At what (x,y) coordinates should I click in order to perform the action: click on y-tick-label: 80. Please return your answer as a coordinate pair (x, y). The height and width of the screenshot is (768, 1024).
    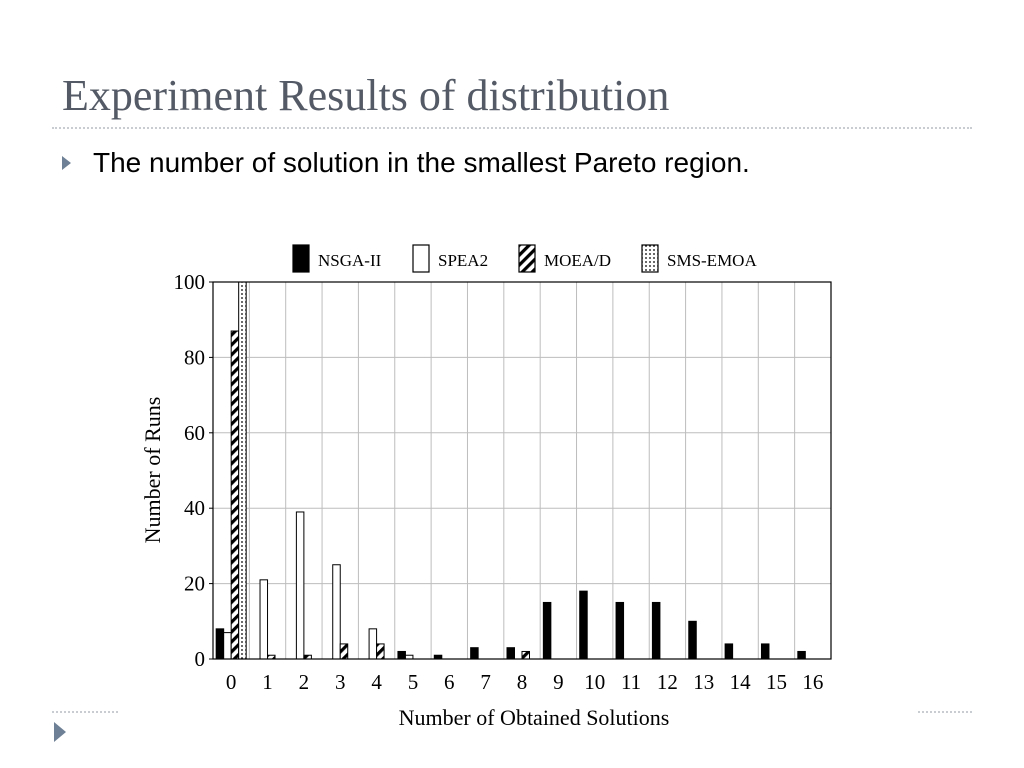
    Looking at the image, I should click on (194, 357).